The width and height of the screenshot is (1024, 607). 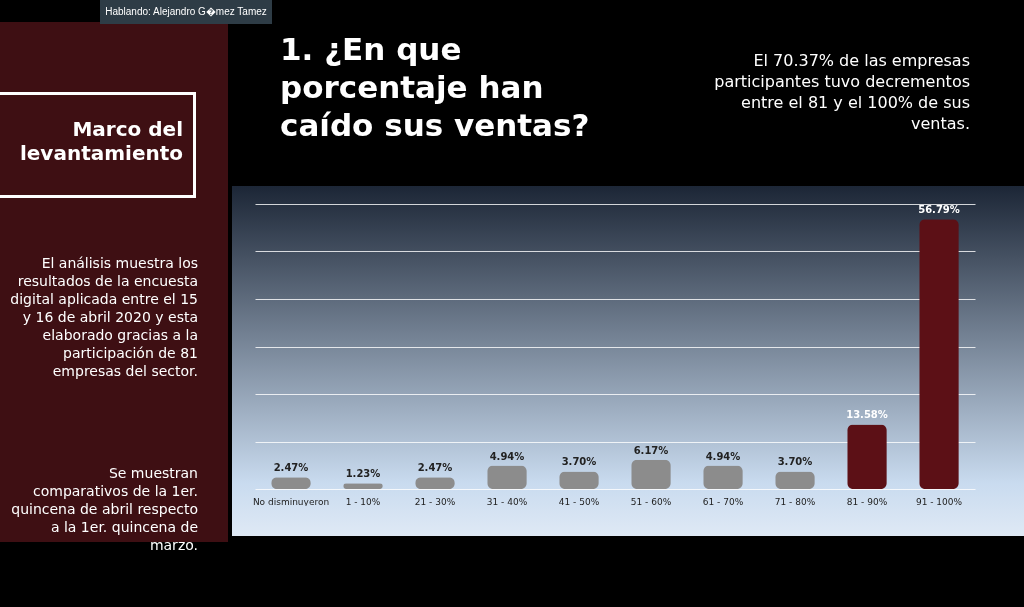 What do you see at coordinates (363, 474) in the screenshot?
I see `data-label: 1.23%` at bounding box center [363, 474].